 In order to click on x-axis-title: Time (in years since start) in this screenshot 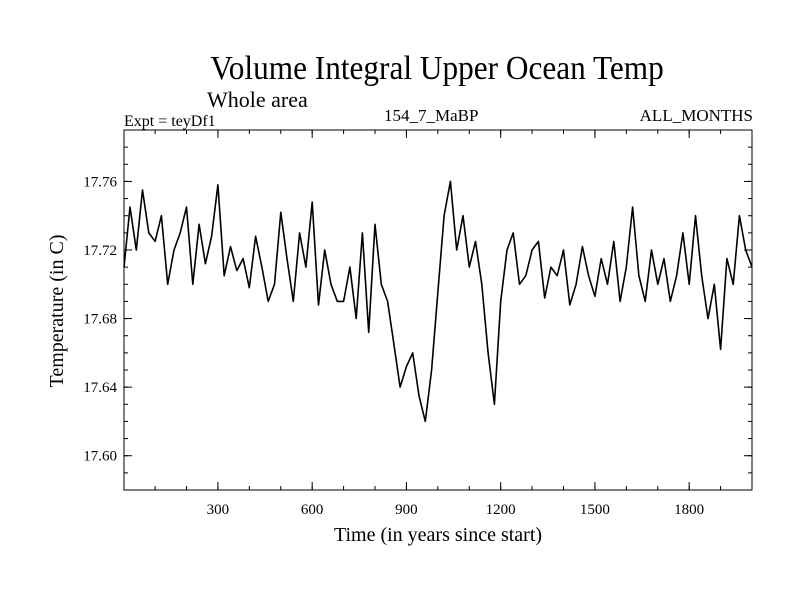, I will do `click(438, 535)`.